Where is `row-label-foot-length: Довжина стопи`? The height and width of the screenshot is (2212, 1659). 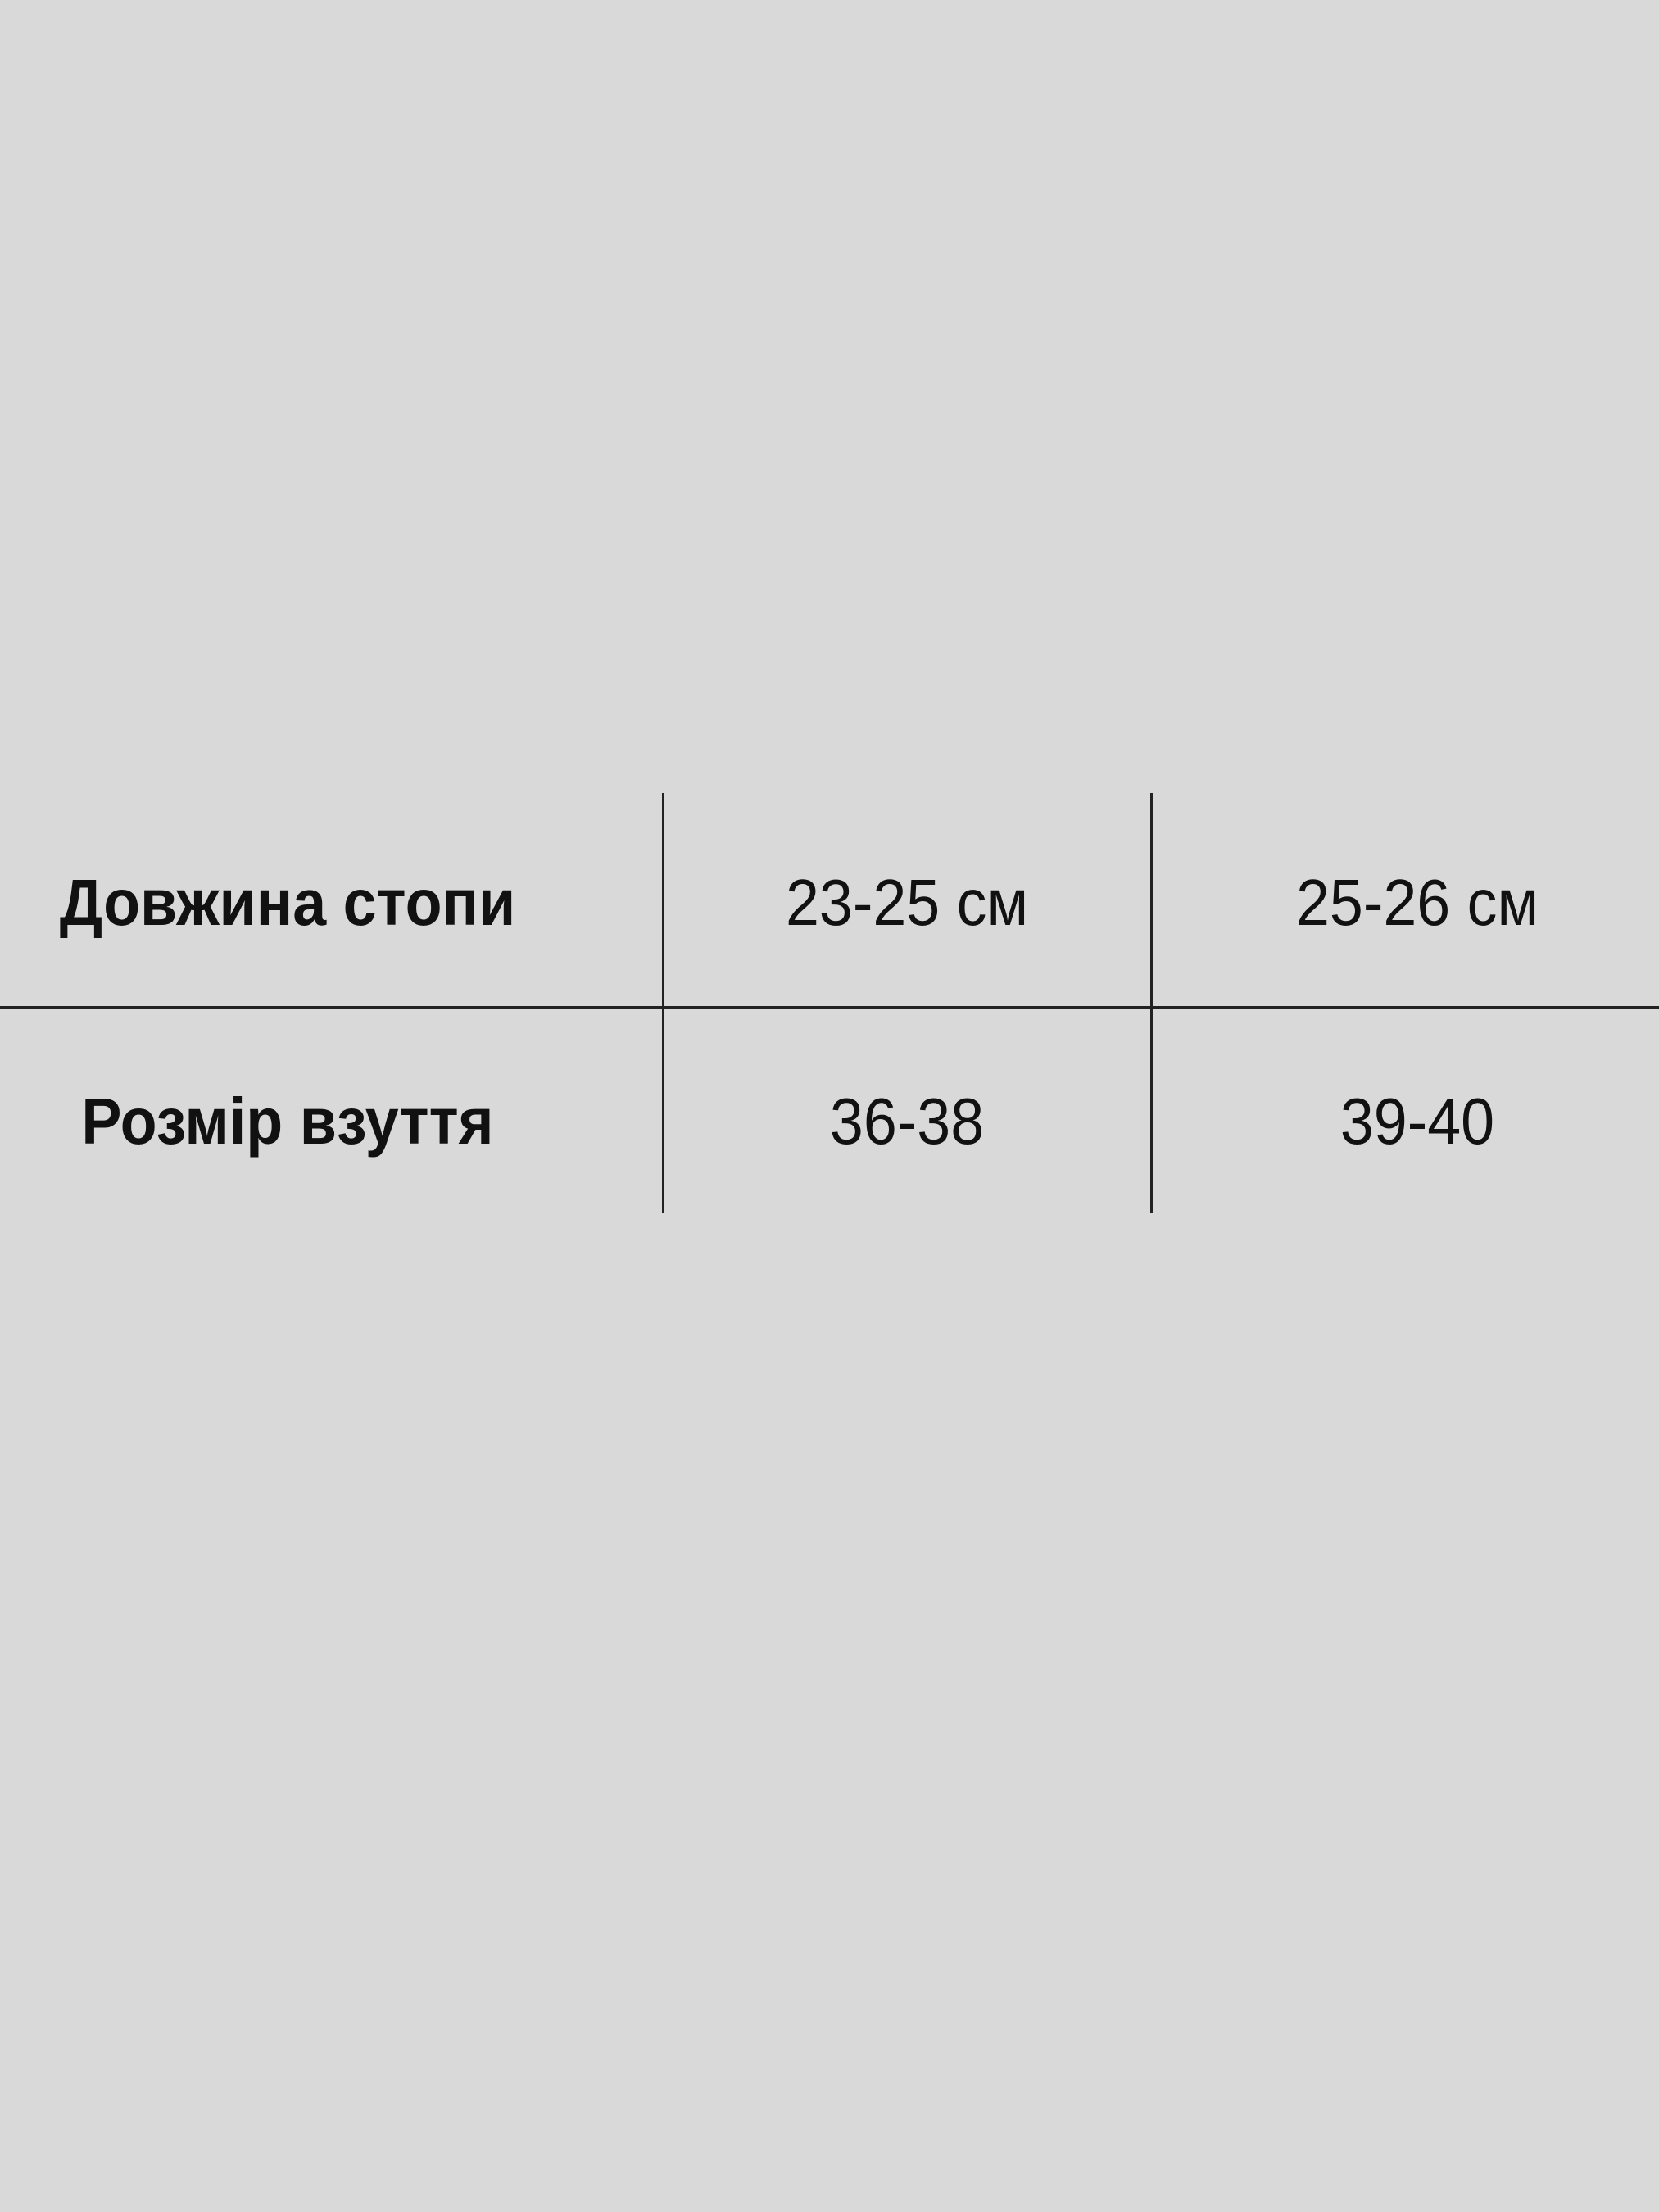
row-label-foot-length: Довжина стопи is located at coordinates (287, 902).